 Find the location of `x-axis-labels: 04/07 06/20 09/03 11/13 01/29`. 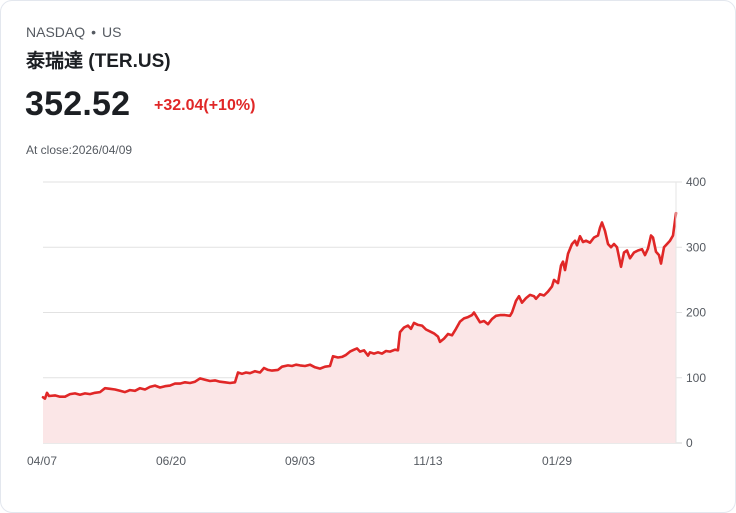

x-axis-labels: 04/07 06/20 09/03 11/13 01/29 is located at coordinates (299, 461).